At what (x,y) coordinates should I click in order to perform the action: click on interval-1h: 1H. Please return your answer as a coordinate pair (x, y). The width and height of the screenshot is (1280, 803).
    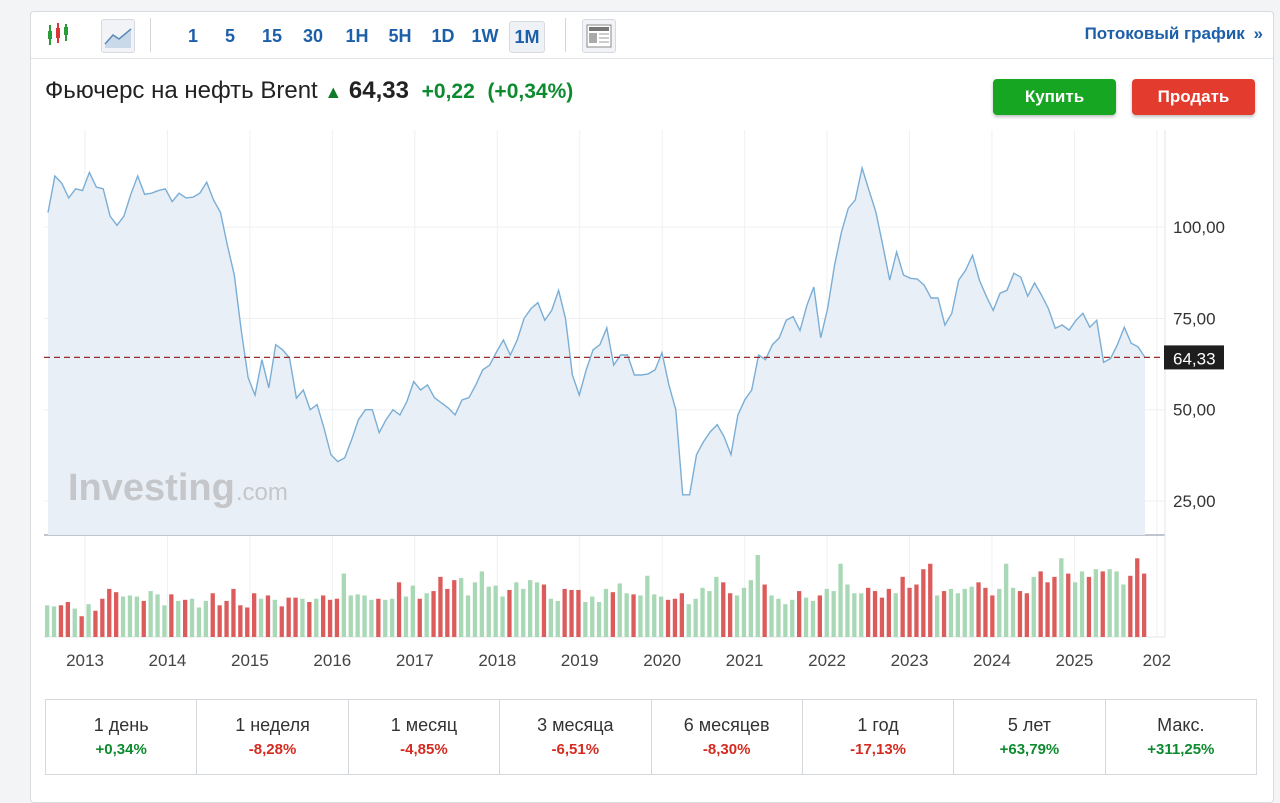
    Looking at the image, I should click on (357, 36).